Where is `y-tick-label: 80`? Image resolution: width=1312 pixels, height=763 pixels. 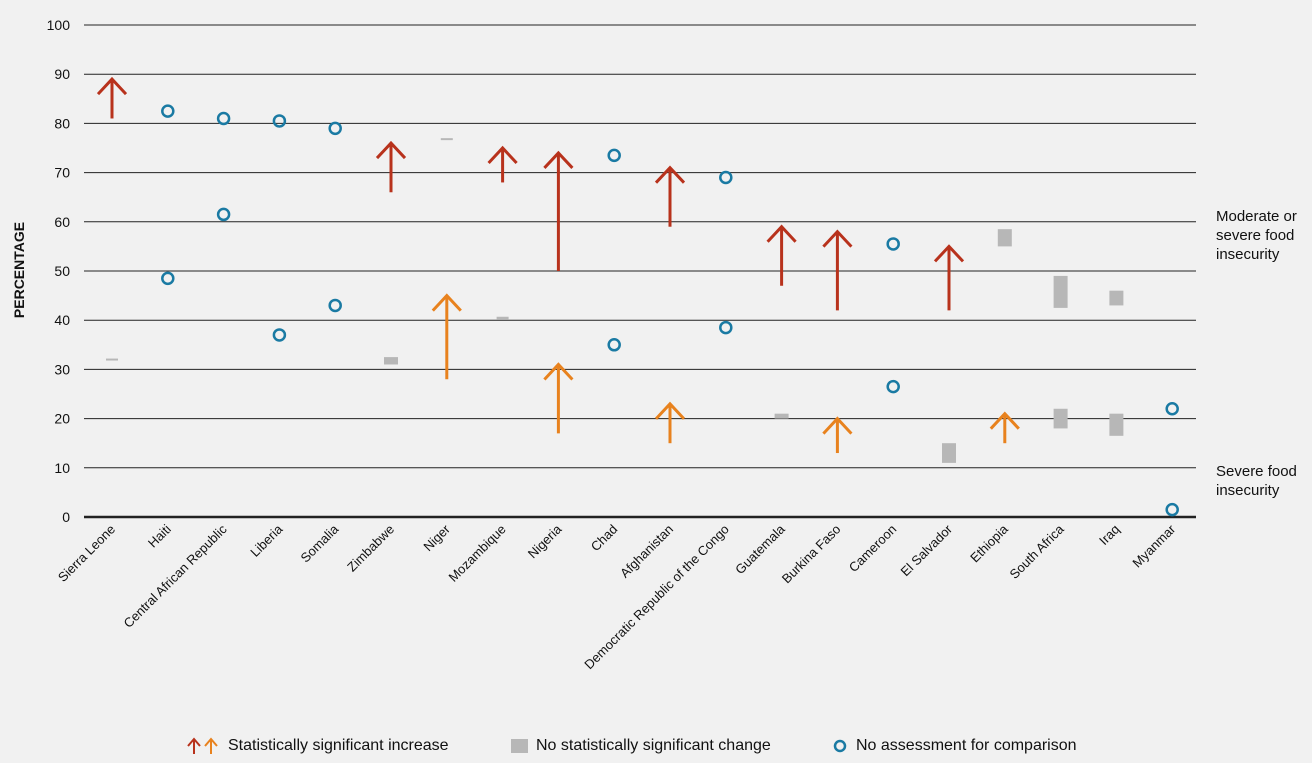 y-tick-label: 80 is located at coordinates (62, 123).